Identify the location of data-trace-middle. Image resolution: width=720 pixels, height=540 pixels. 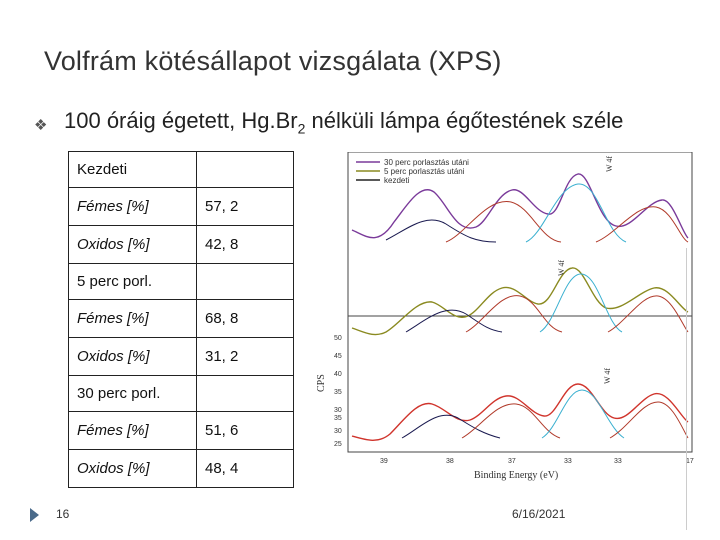
(520, 301).